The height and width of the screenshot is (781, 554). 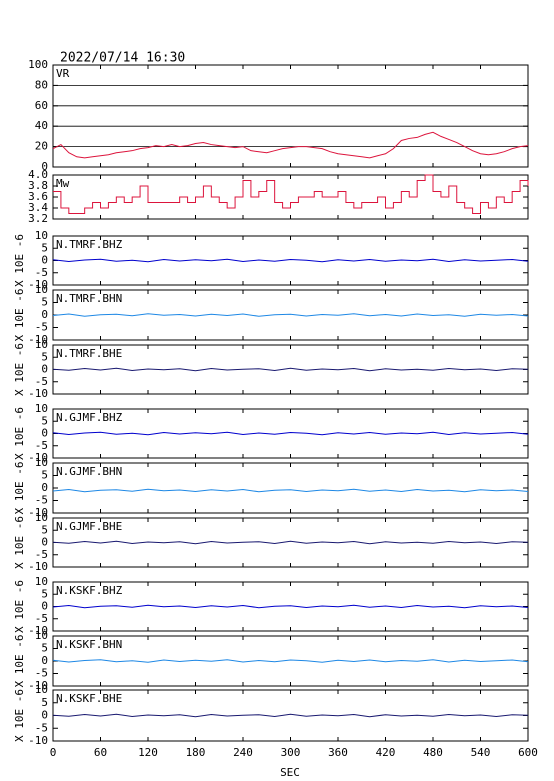 What do you see at coordinates (196, 752) in the screenshot?
I see `x-tick-label: 180` at bounding box center [196, 752].